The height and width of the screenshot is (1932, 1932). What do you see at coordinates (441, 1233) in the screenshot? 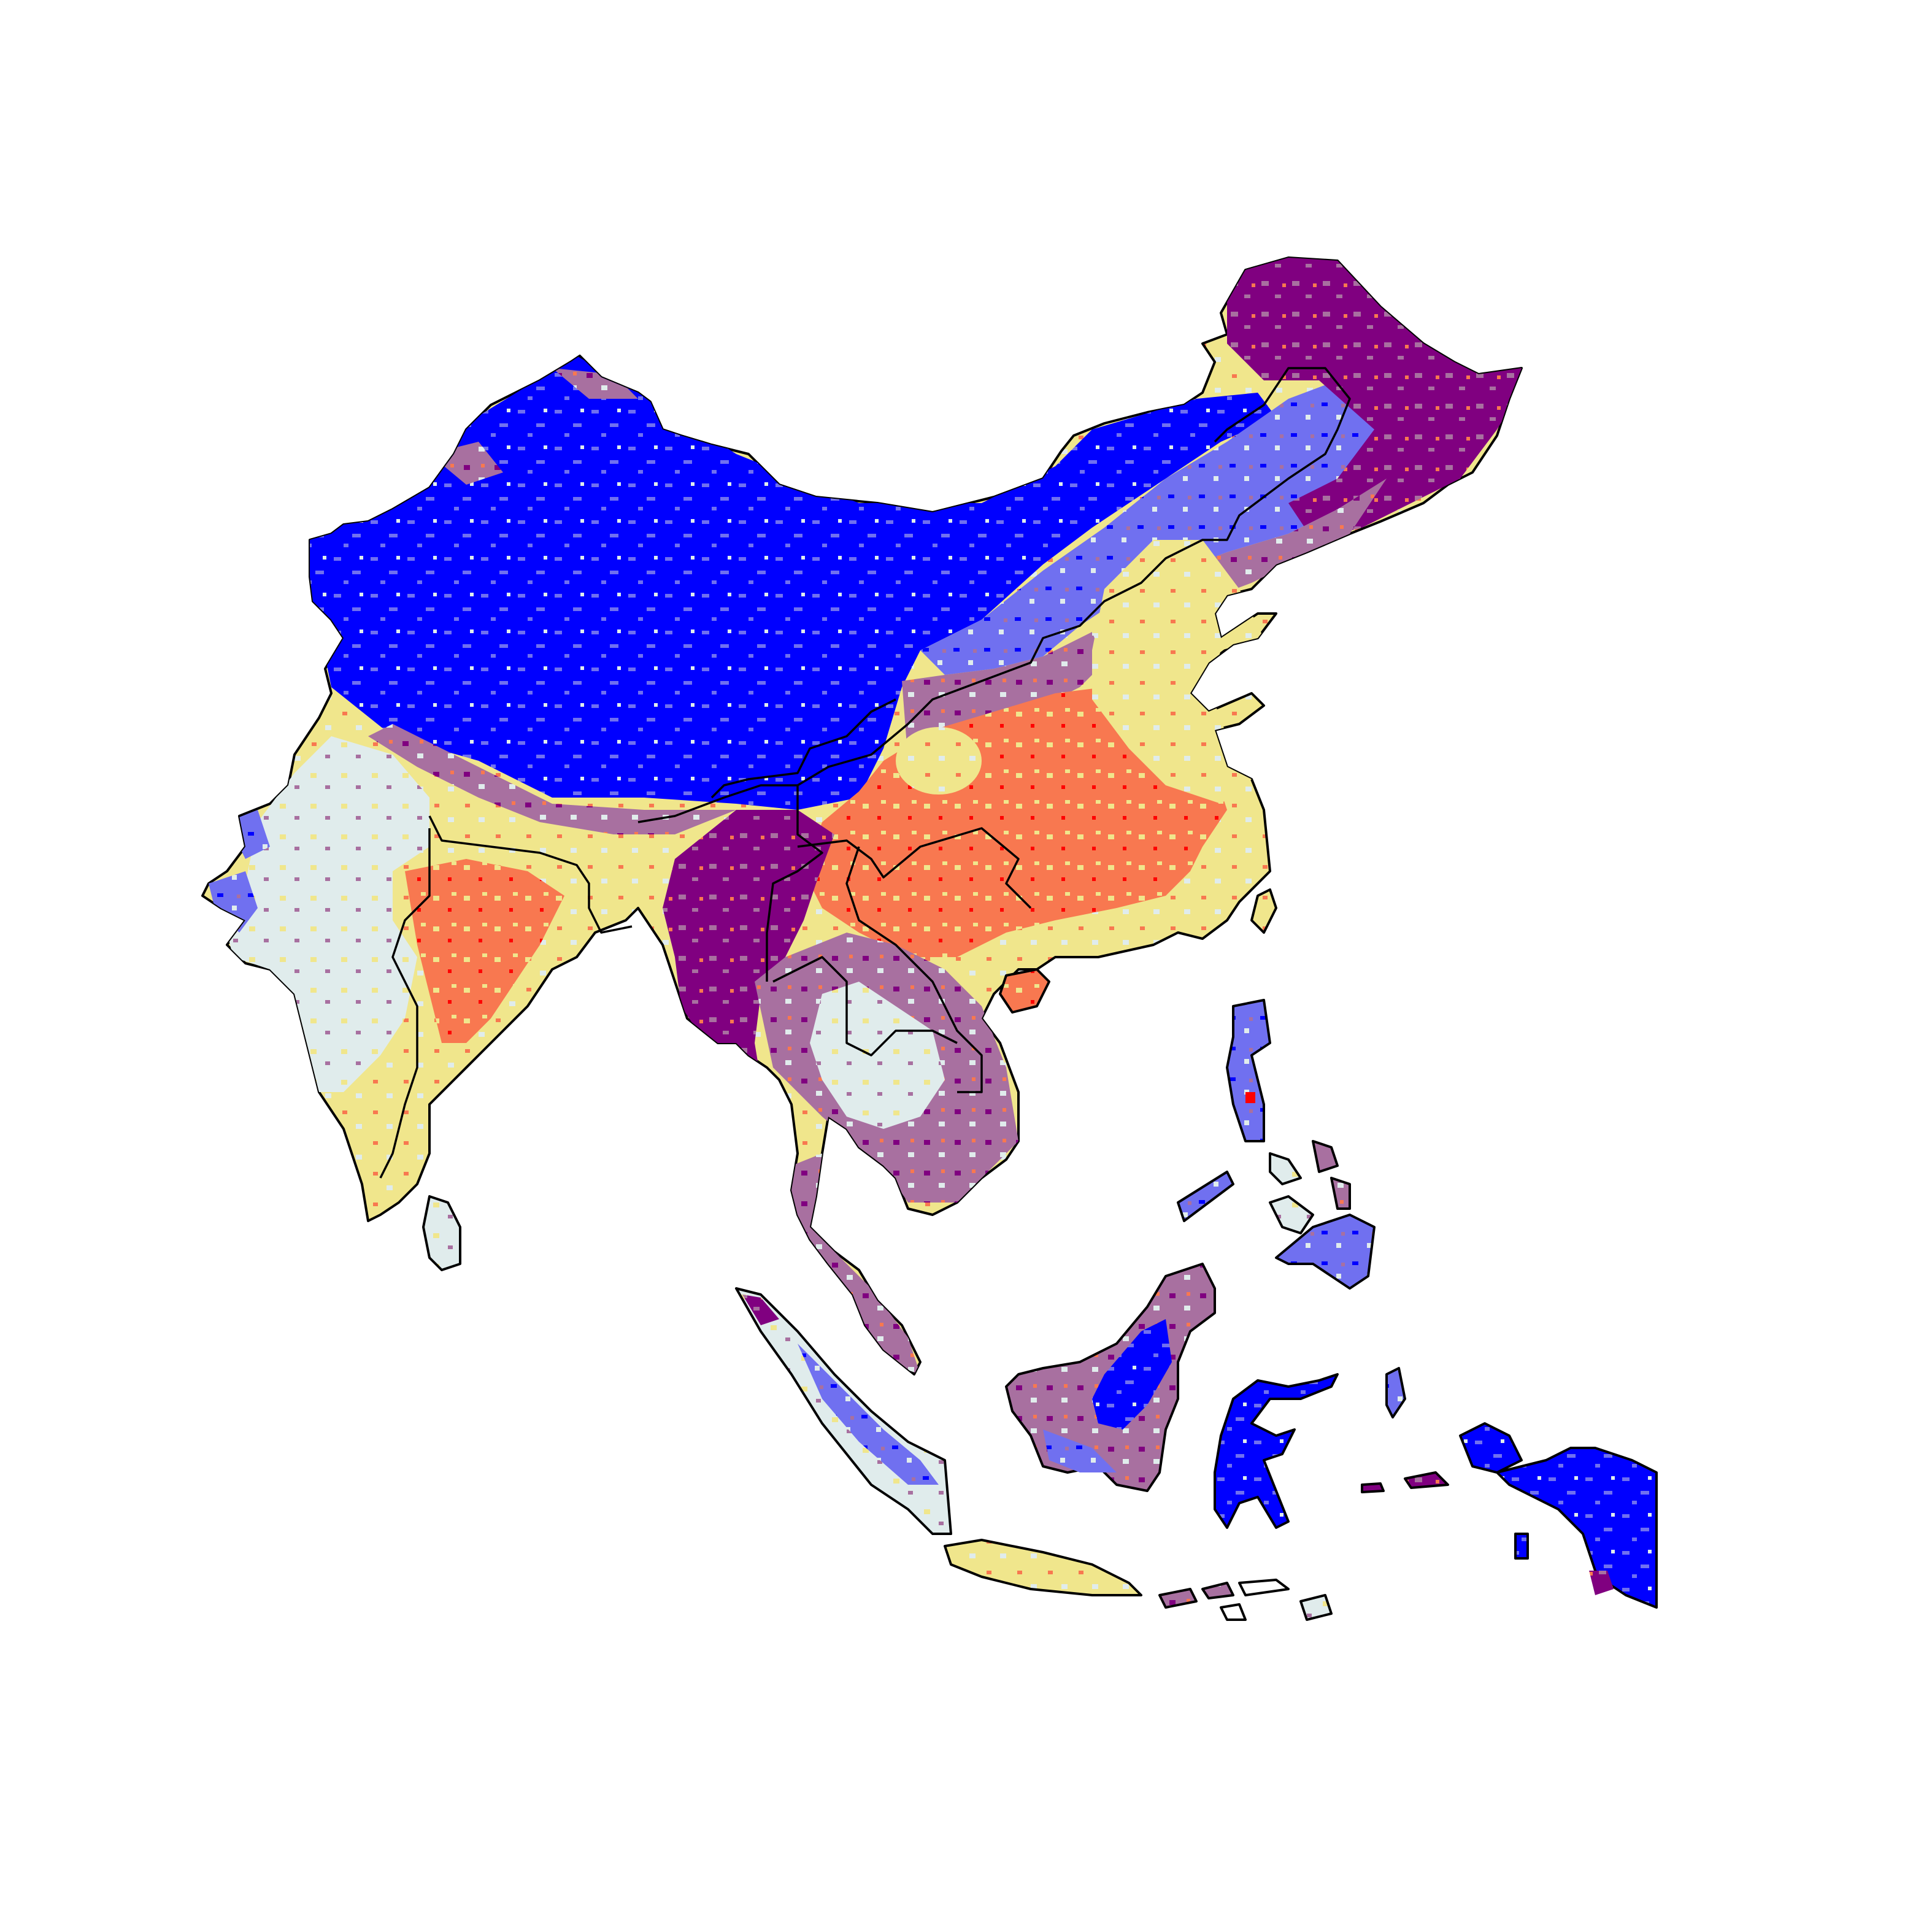
I see `island-sri-lanka` at bounding box center [441, 1233].